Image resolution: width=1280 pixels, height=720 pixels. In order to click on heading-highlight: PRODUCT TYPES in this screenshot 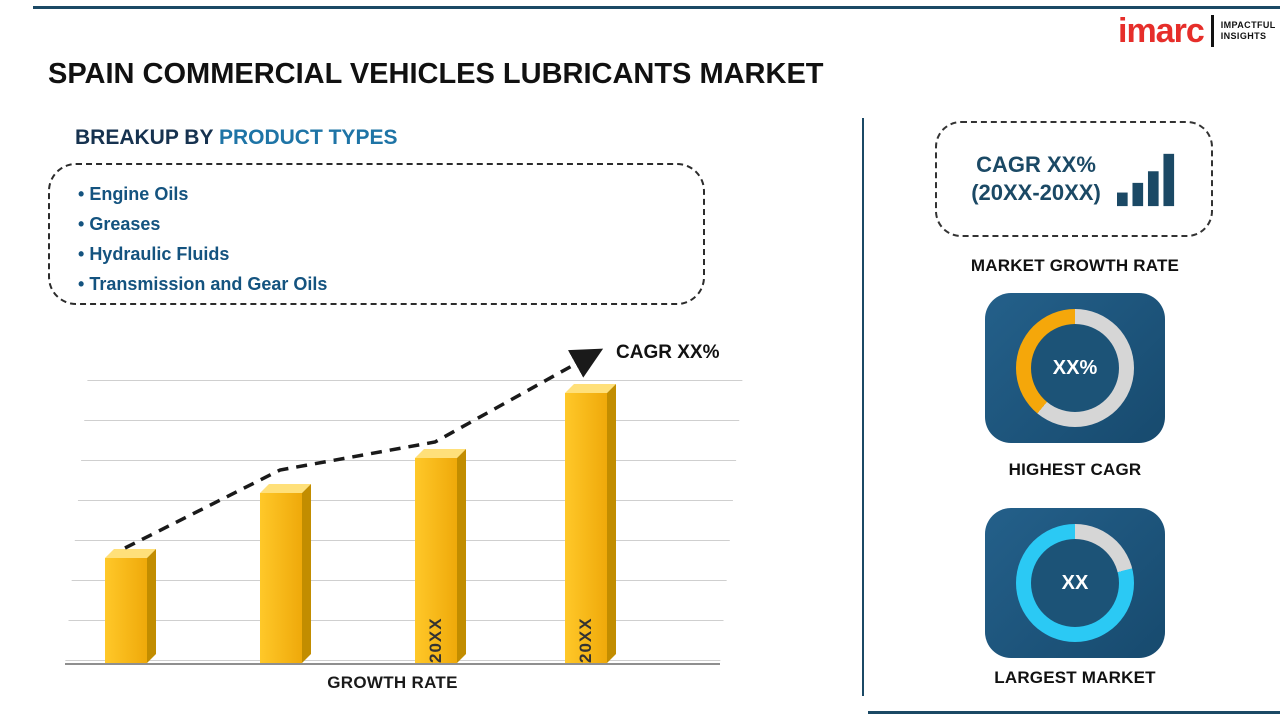, I will do `click(308, 137)`.